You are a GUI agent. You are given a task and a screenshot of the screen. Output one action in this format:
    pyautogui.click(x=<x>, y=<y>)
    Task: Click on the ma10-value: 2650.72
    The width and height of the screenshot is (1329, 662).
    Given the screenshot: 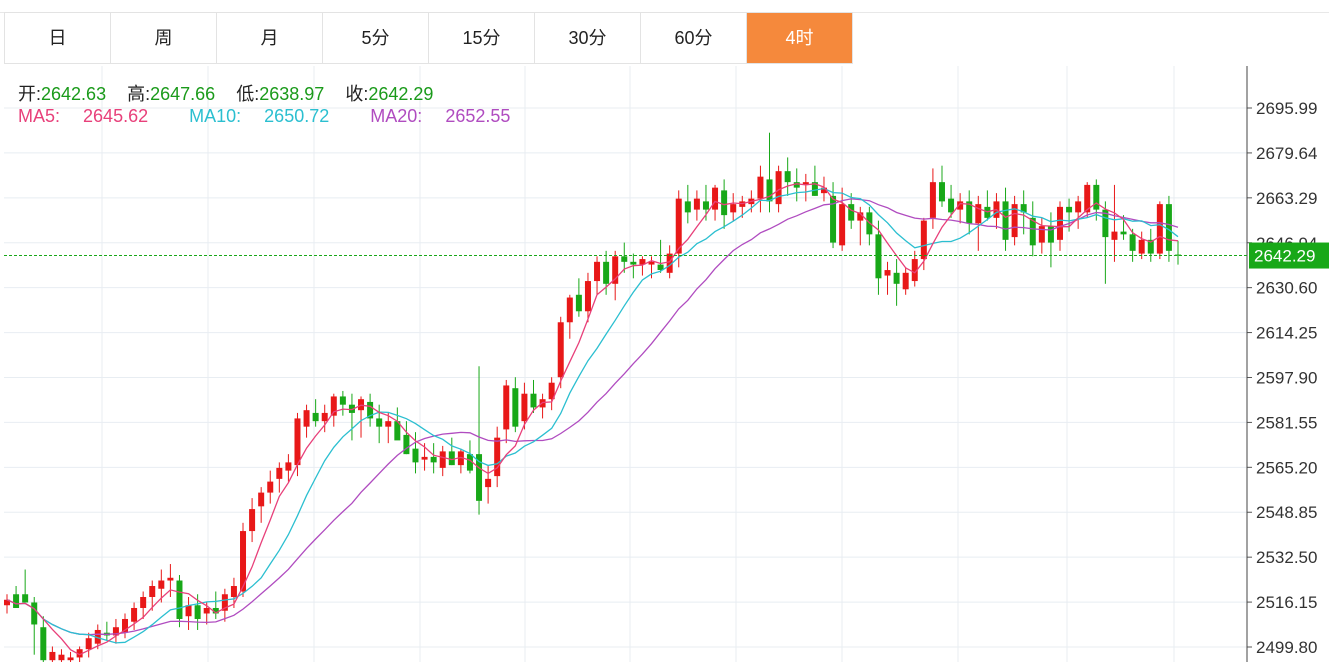 What is the action you would take?
    pyautogui.click(x=297, y=116)
    